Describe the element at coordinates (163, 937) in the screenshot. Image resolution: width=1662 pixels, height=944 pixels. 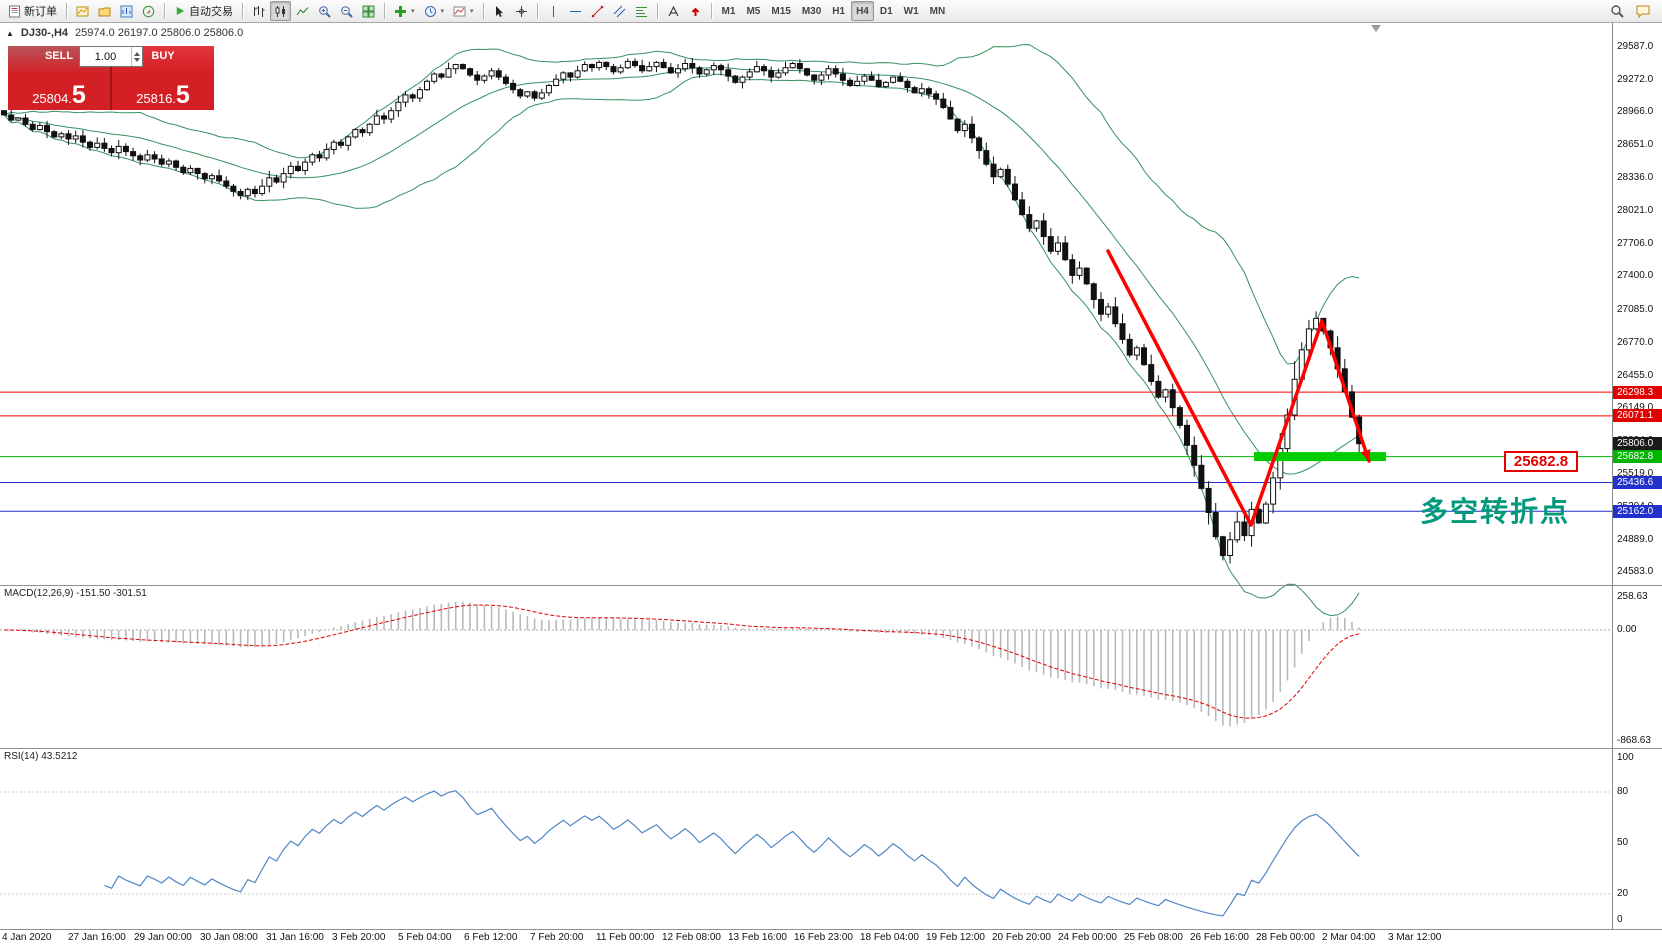
I see `time-label: 29 Jan 00:00` at that location.